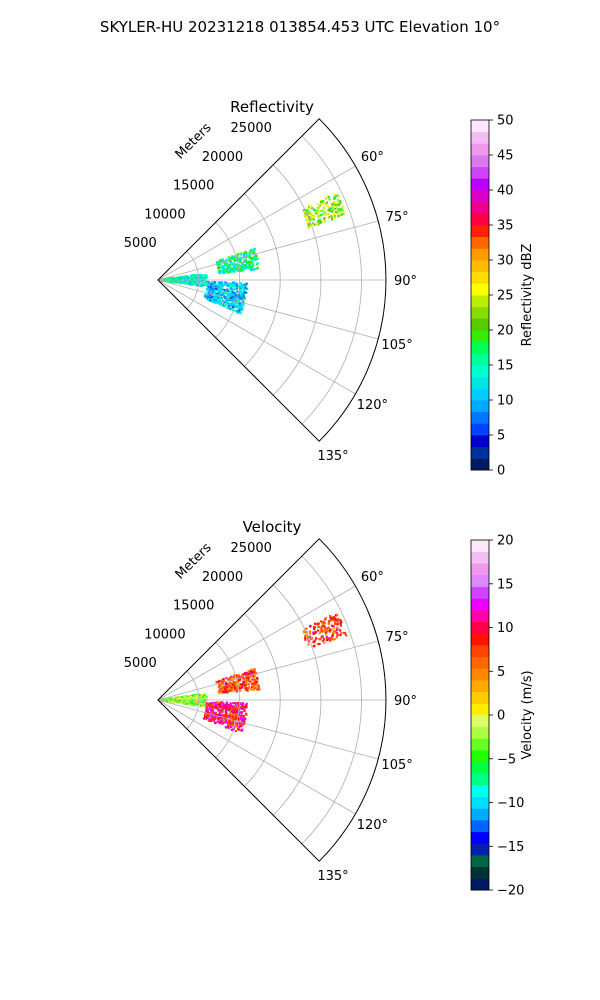 The width and height of the screenshot is (600, 1000). Describe the element at coordinates (502, 716) in the screenshot. I see `colorbar: −20 −15 −10 −5 0 5 10 15 20 Velocity (m/s)` at that location.